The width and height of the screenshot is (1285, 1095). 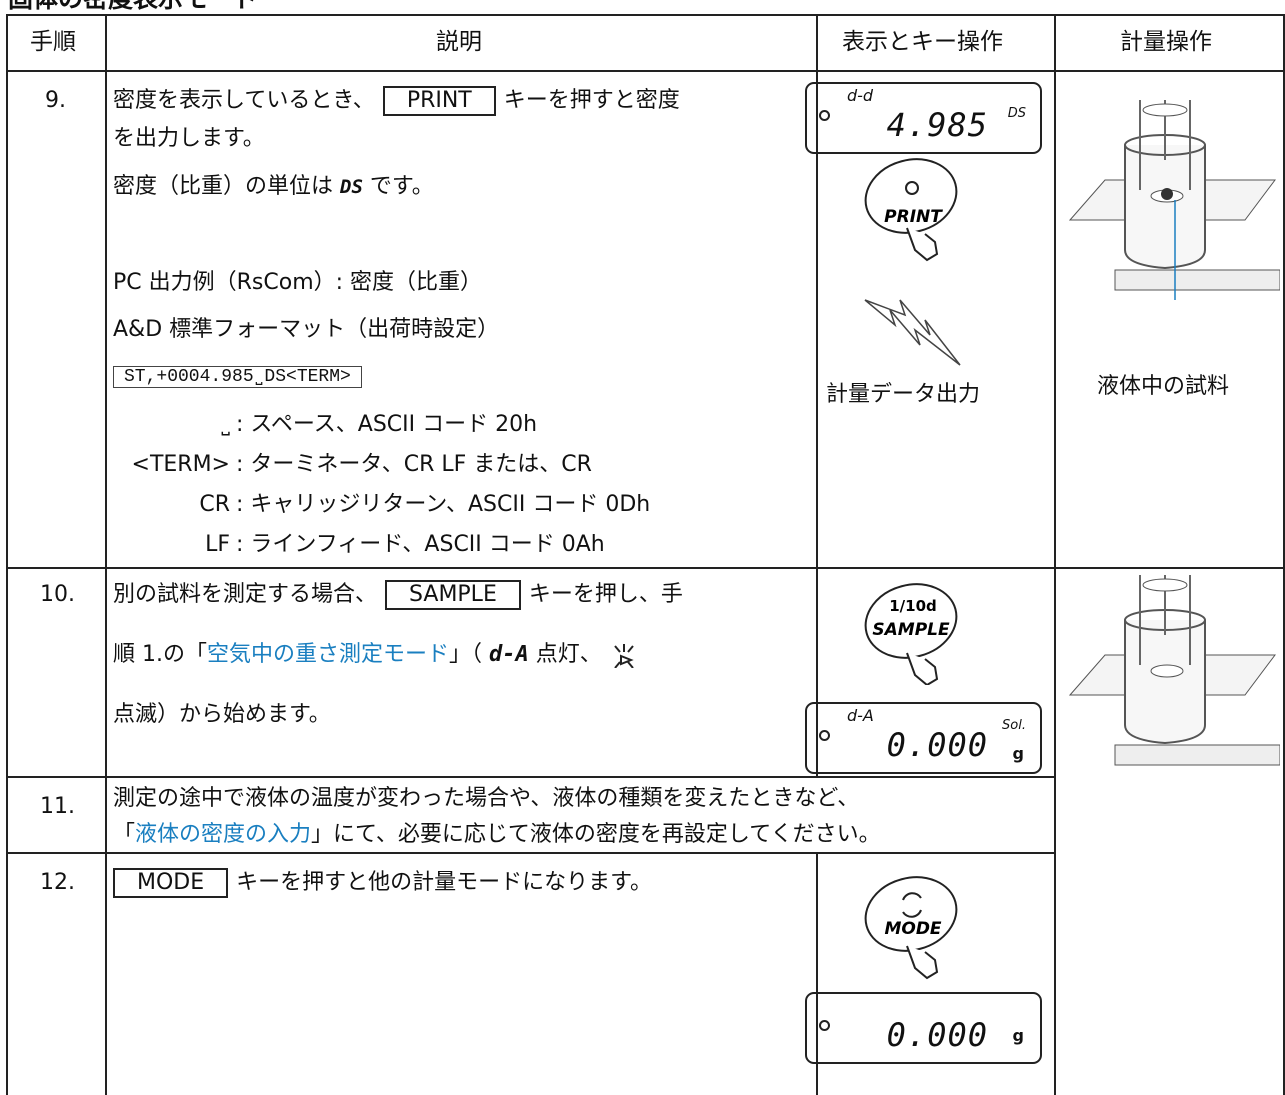 What do you see at coordinates (912, 262) in the screenshot?
I see `key-illustration: PRINT` at bounding box center [912, 262].